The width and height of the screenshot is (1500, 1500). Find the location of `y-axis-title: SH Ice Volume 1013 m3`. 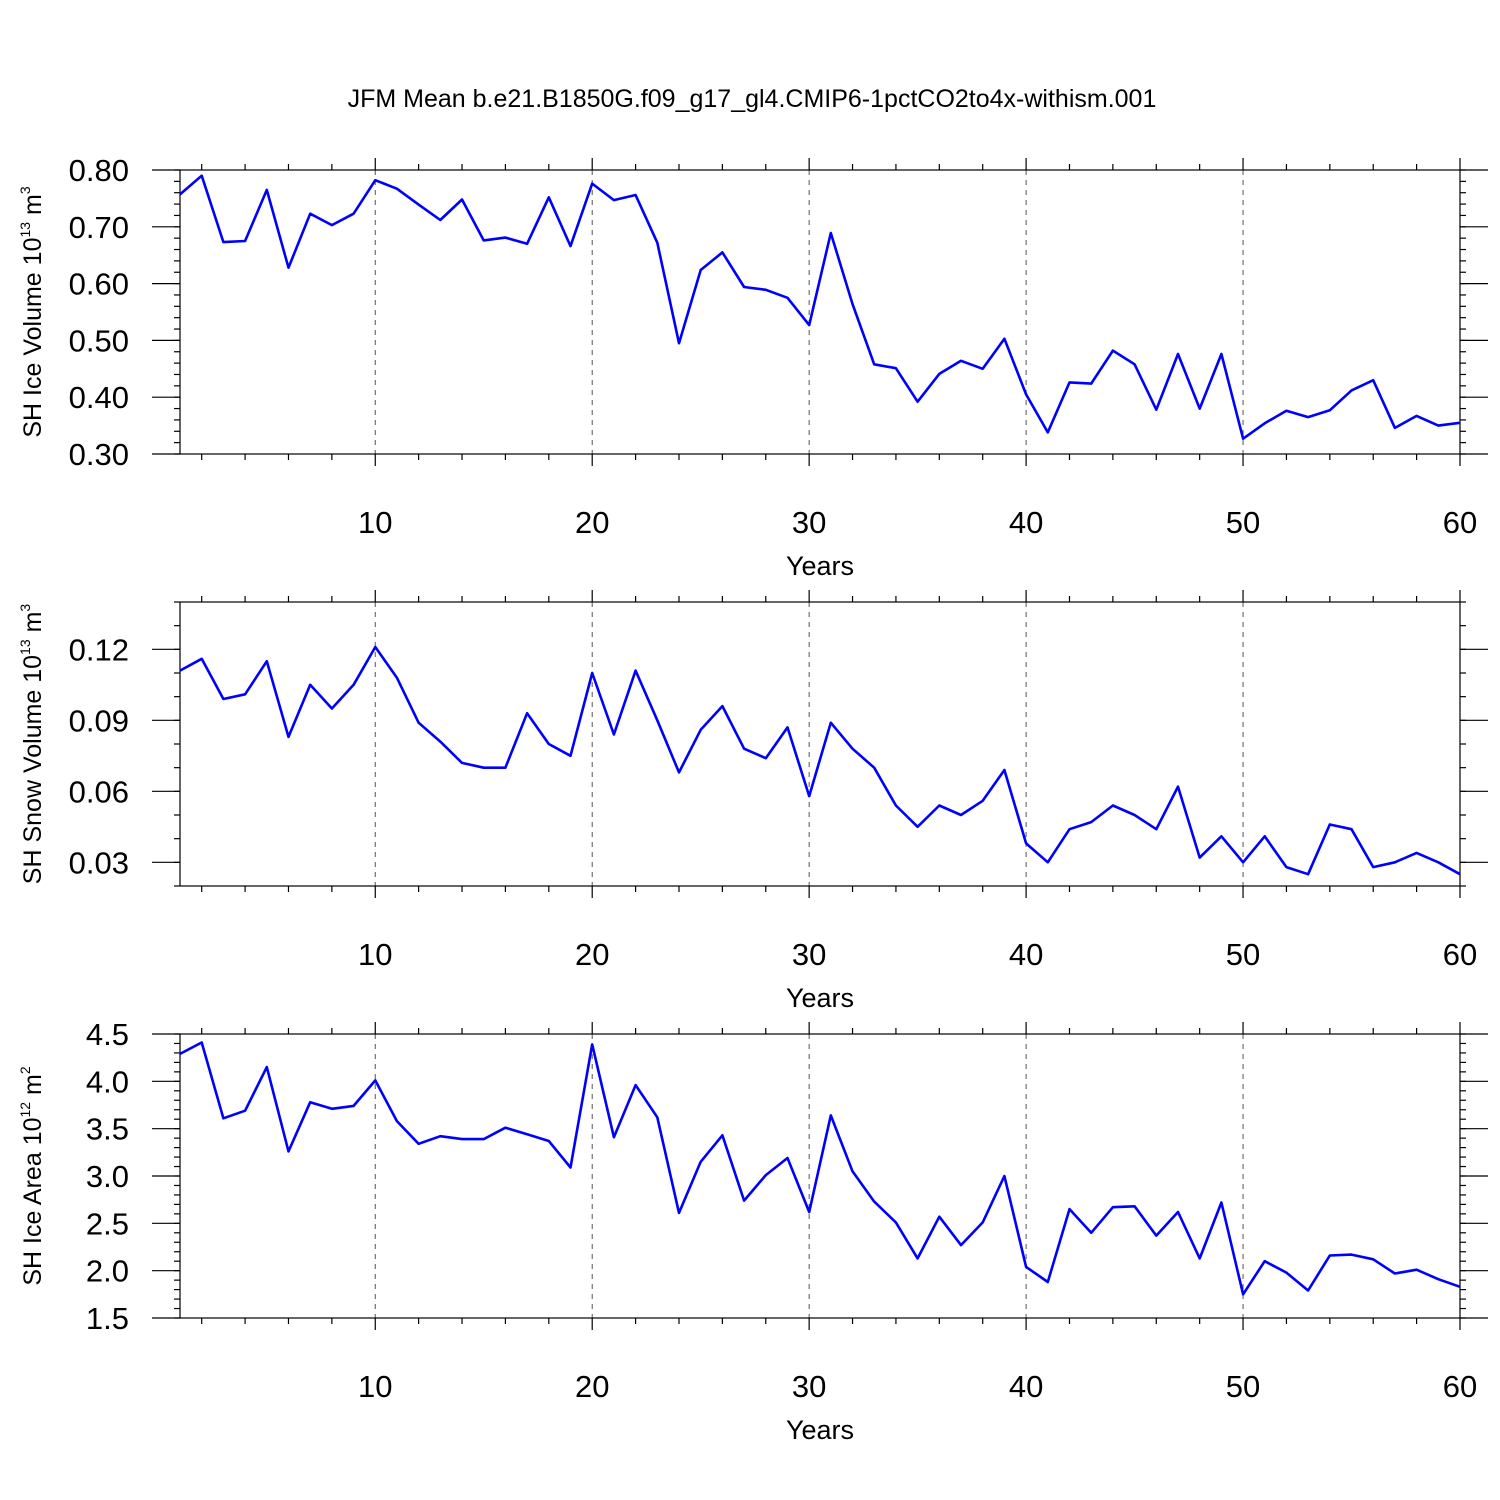

y-axis-title: SH Ice Volume 1013 m3 is located at coordinates (32, 311).